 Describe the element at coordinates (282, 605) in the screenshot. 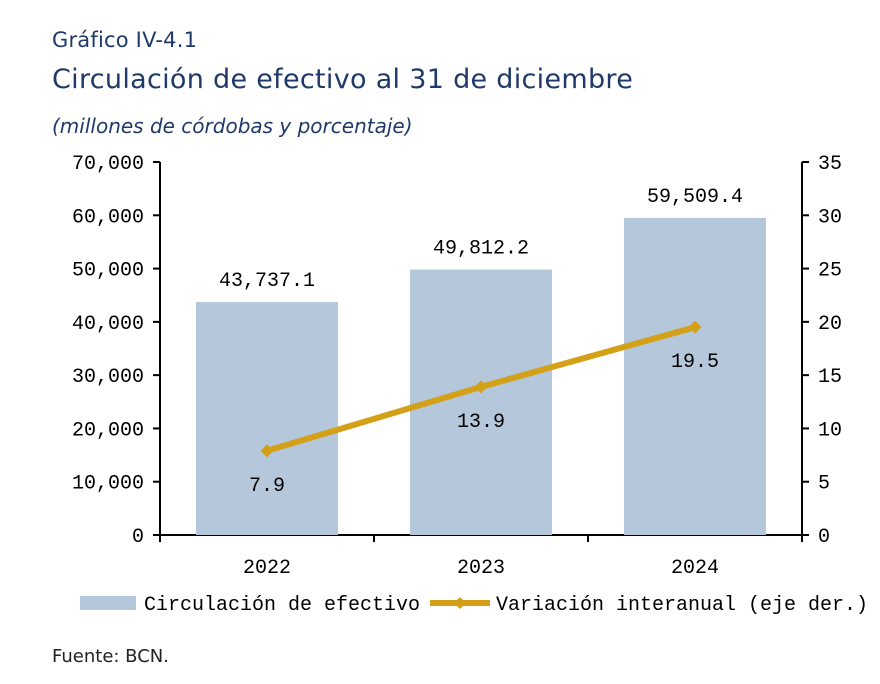

I see `legend-bar-label: Circulación de efectivo` at that location.